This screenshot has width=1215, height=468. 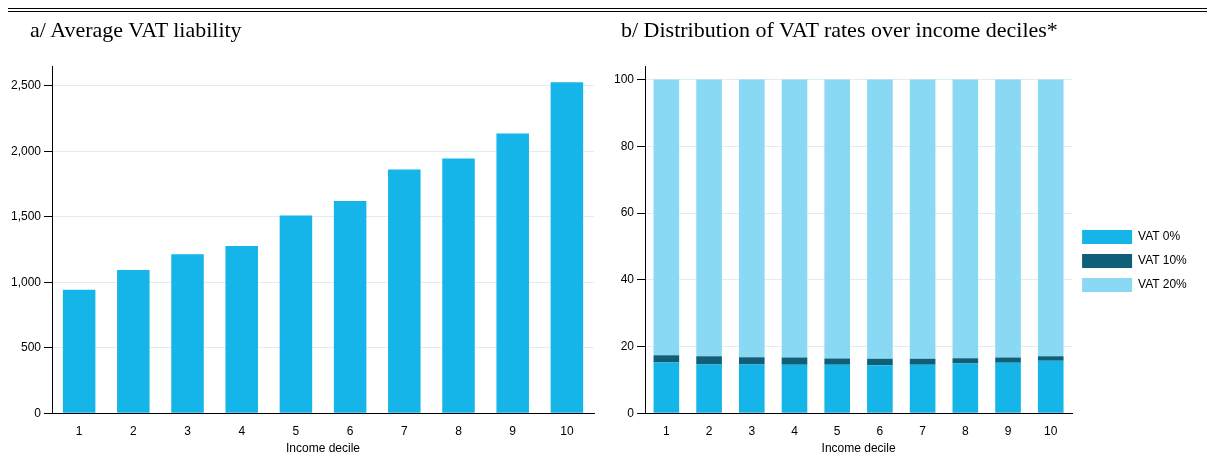 I want to click on y-tick-label: 20, so click(x=627, y=345).